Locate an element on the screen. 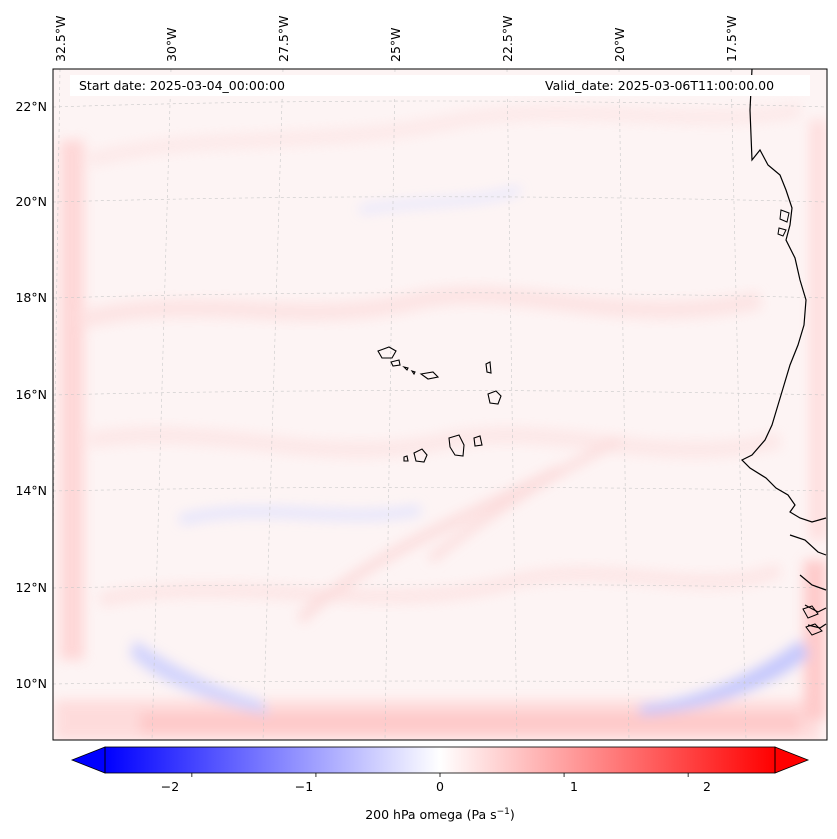 The height and width of the screenshot is (839, 837). lat-label-12n: 12°N is located at coordinates (31, 587).